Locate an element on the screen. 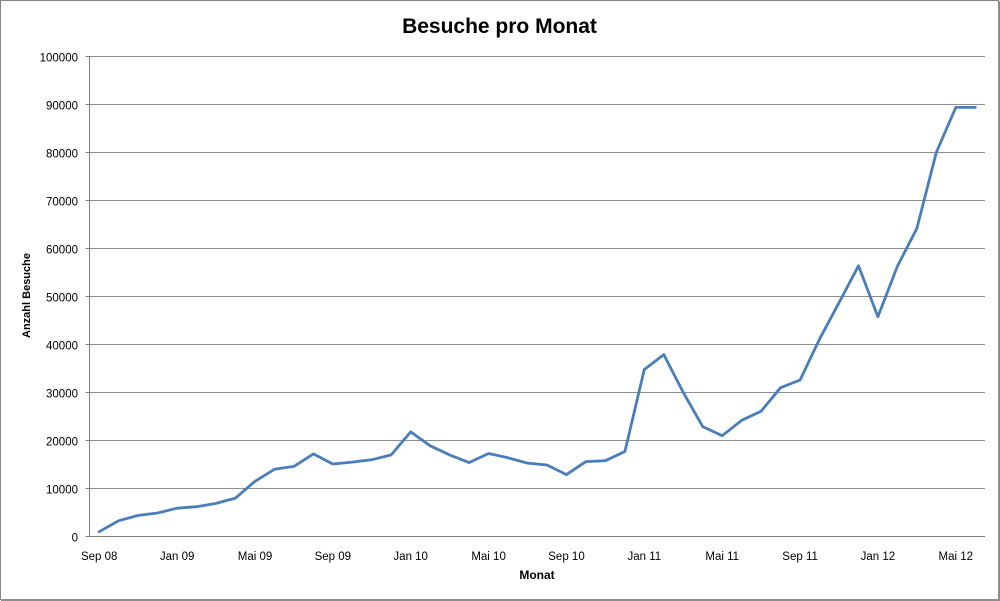 The height and width of the screenshot is (601, 1000). svg-text: 10000 is located at coordinates (62, 490).